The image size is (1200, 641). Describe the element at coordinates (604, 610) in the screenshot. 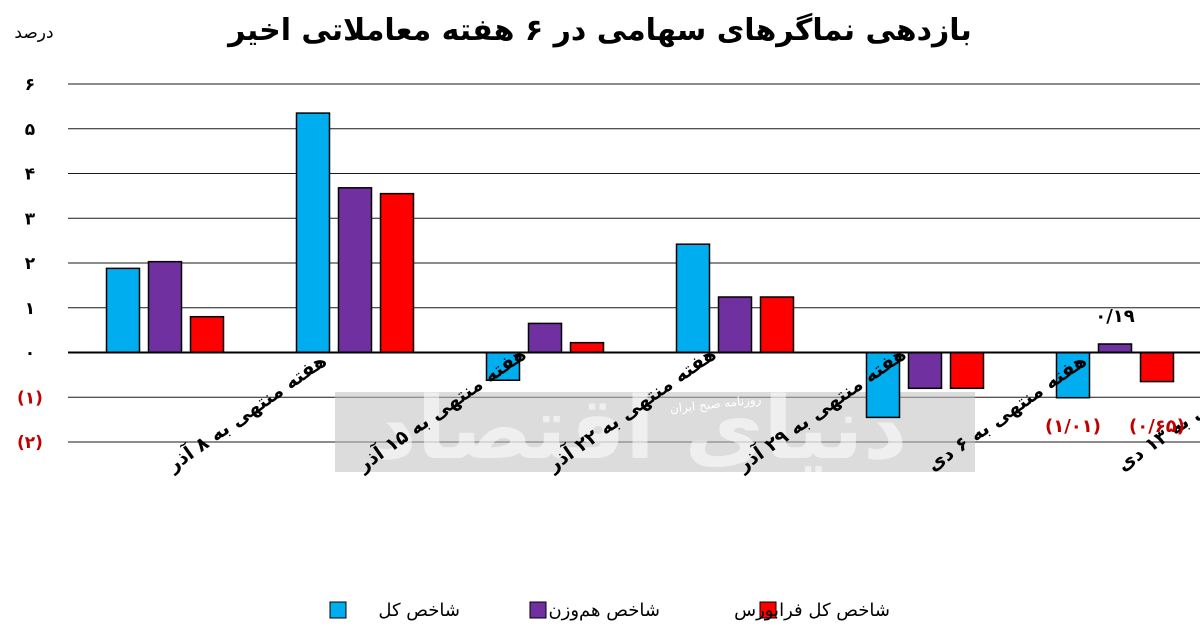

I see `legend-label-1: شاخص هم‌وزن` at that location.